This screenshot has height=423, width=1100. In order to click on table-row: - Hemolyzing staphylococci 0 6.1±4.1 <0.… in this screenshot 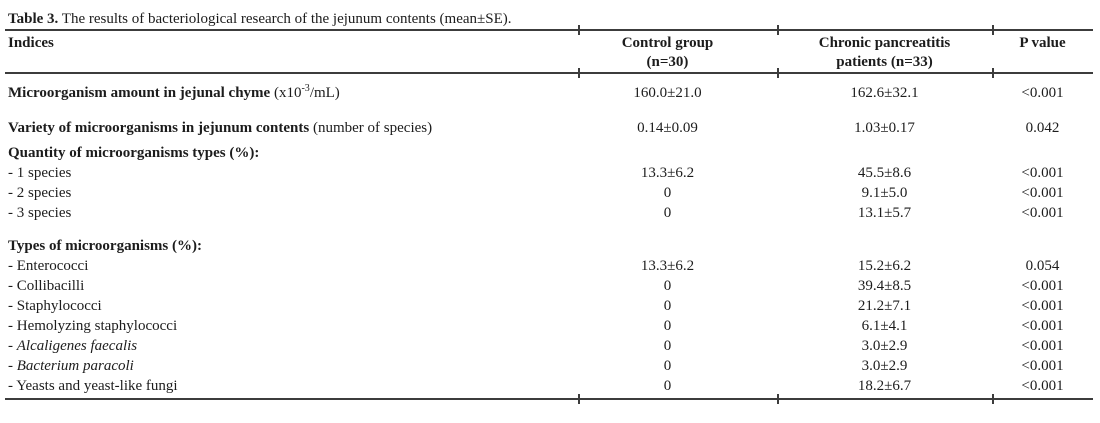, I will do `click(549, 326)`.